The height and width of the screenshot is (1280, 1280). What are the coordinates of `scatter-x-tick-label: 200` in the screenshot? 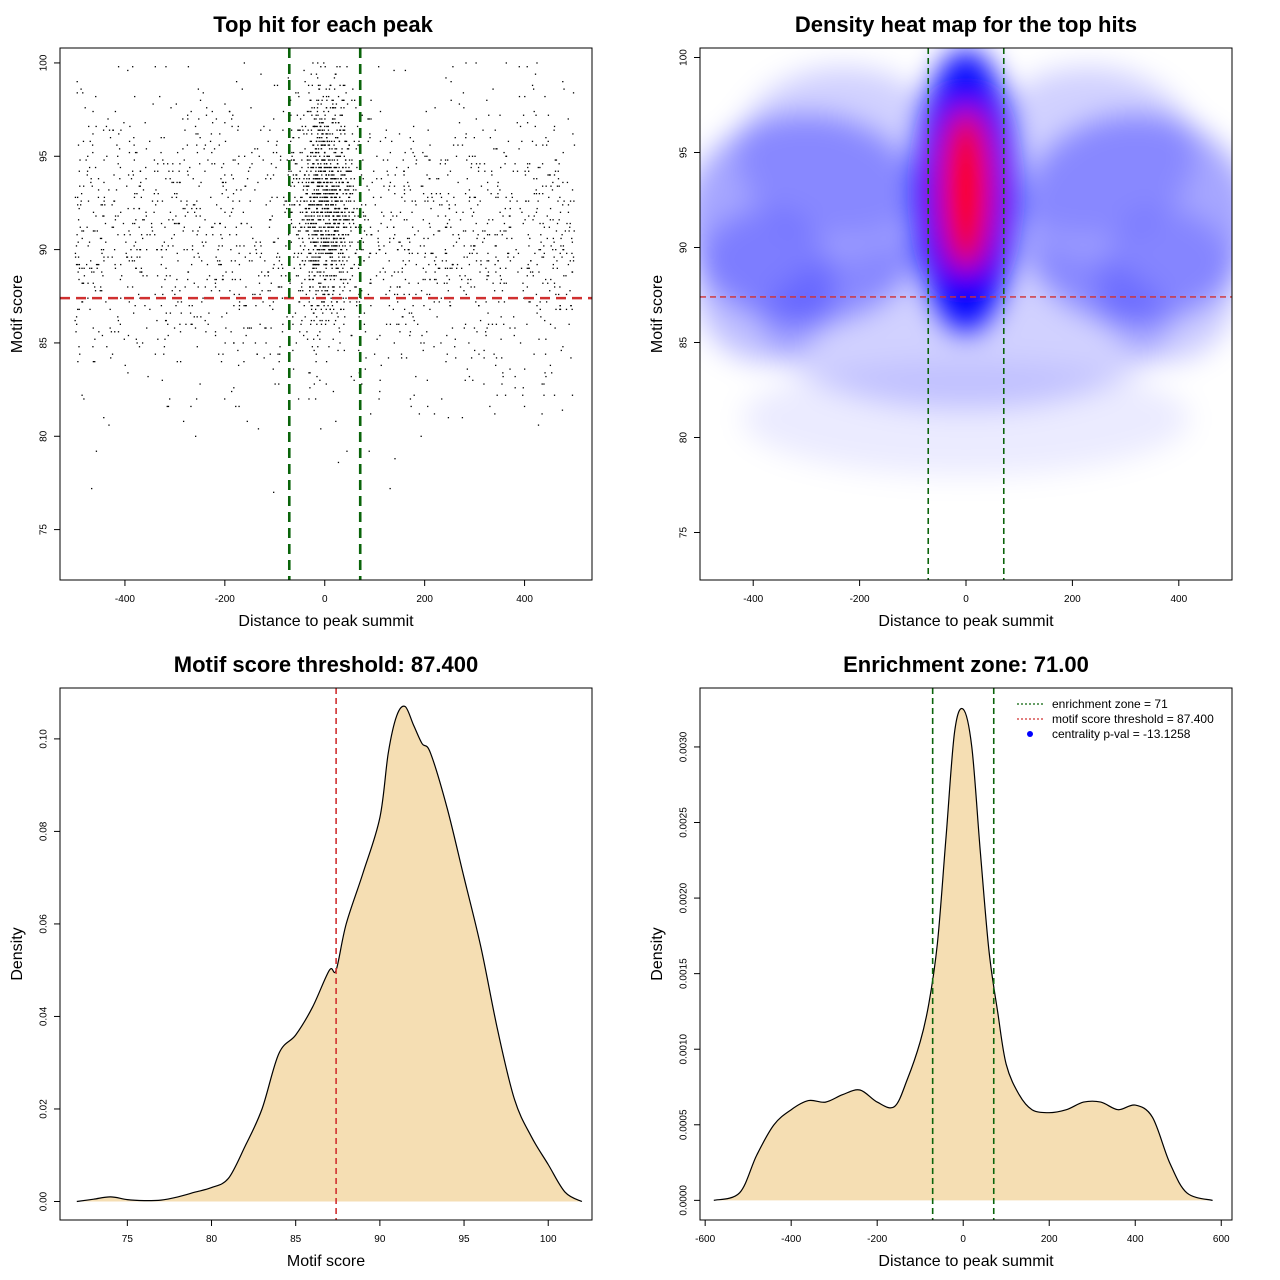 It's located at (424, 599).